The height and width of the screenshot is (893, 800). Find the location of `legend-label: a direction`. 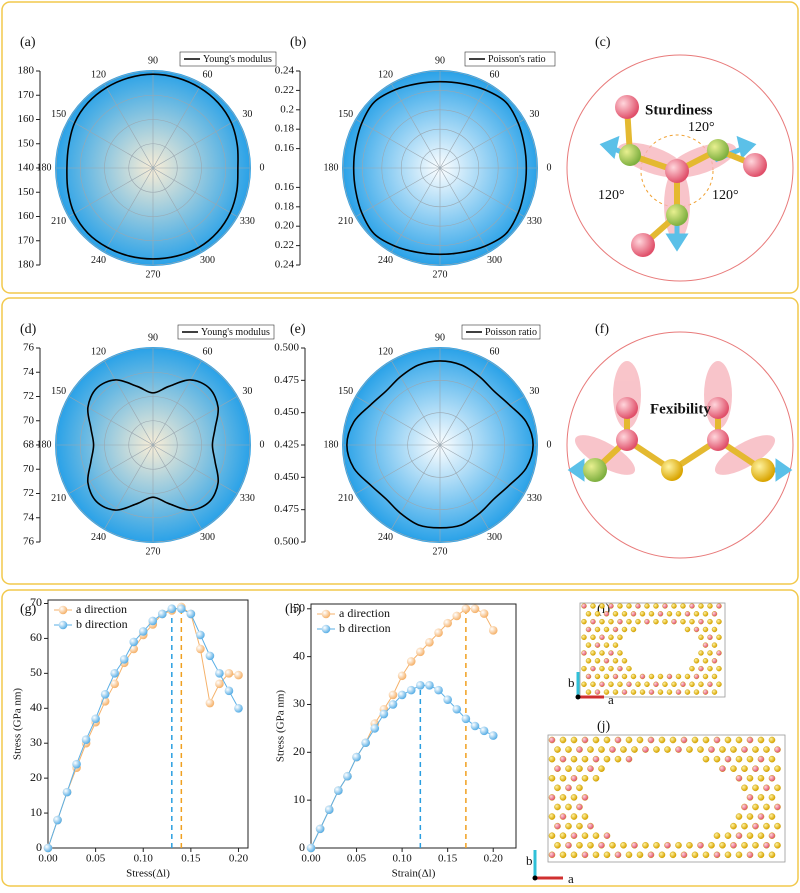

legend-label: a direction is located at coordinates (101, 609).